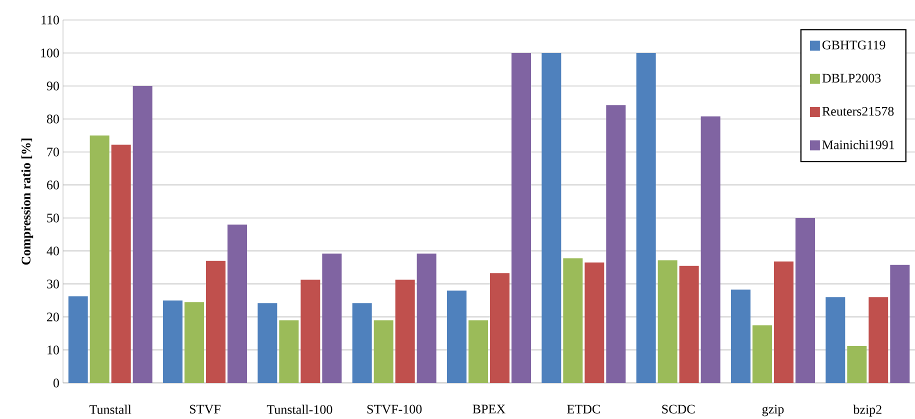 This screenshot has width=915, height=419. I want to click on y-tick-label: 40, so click(52, 251).